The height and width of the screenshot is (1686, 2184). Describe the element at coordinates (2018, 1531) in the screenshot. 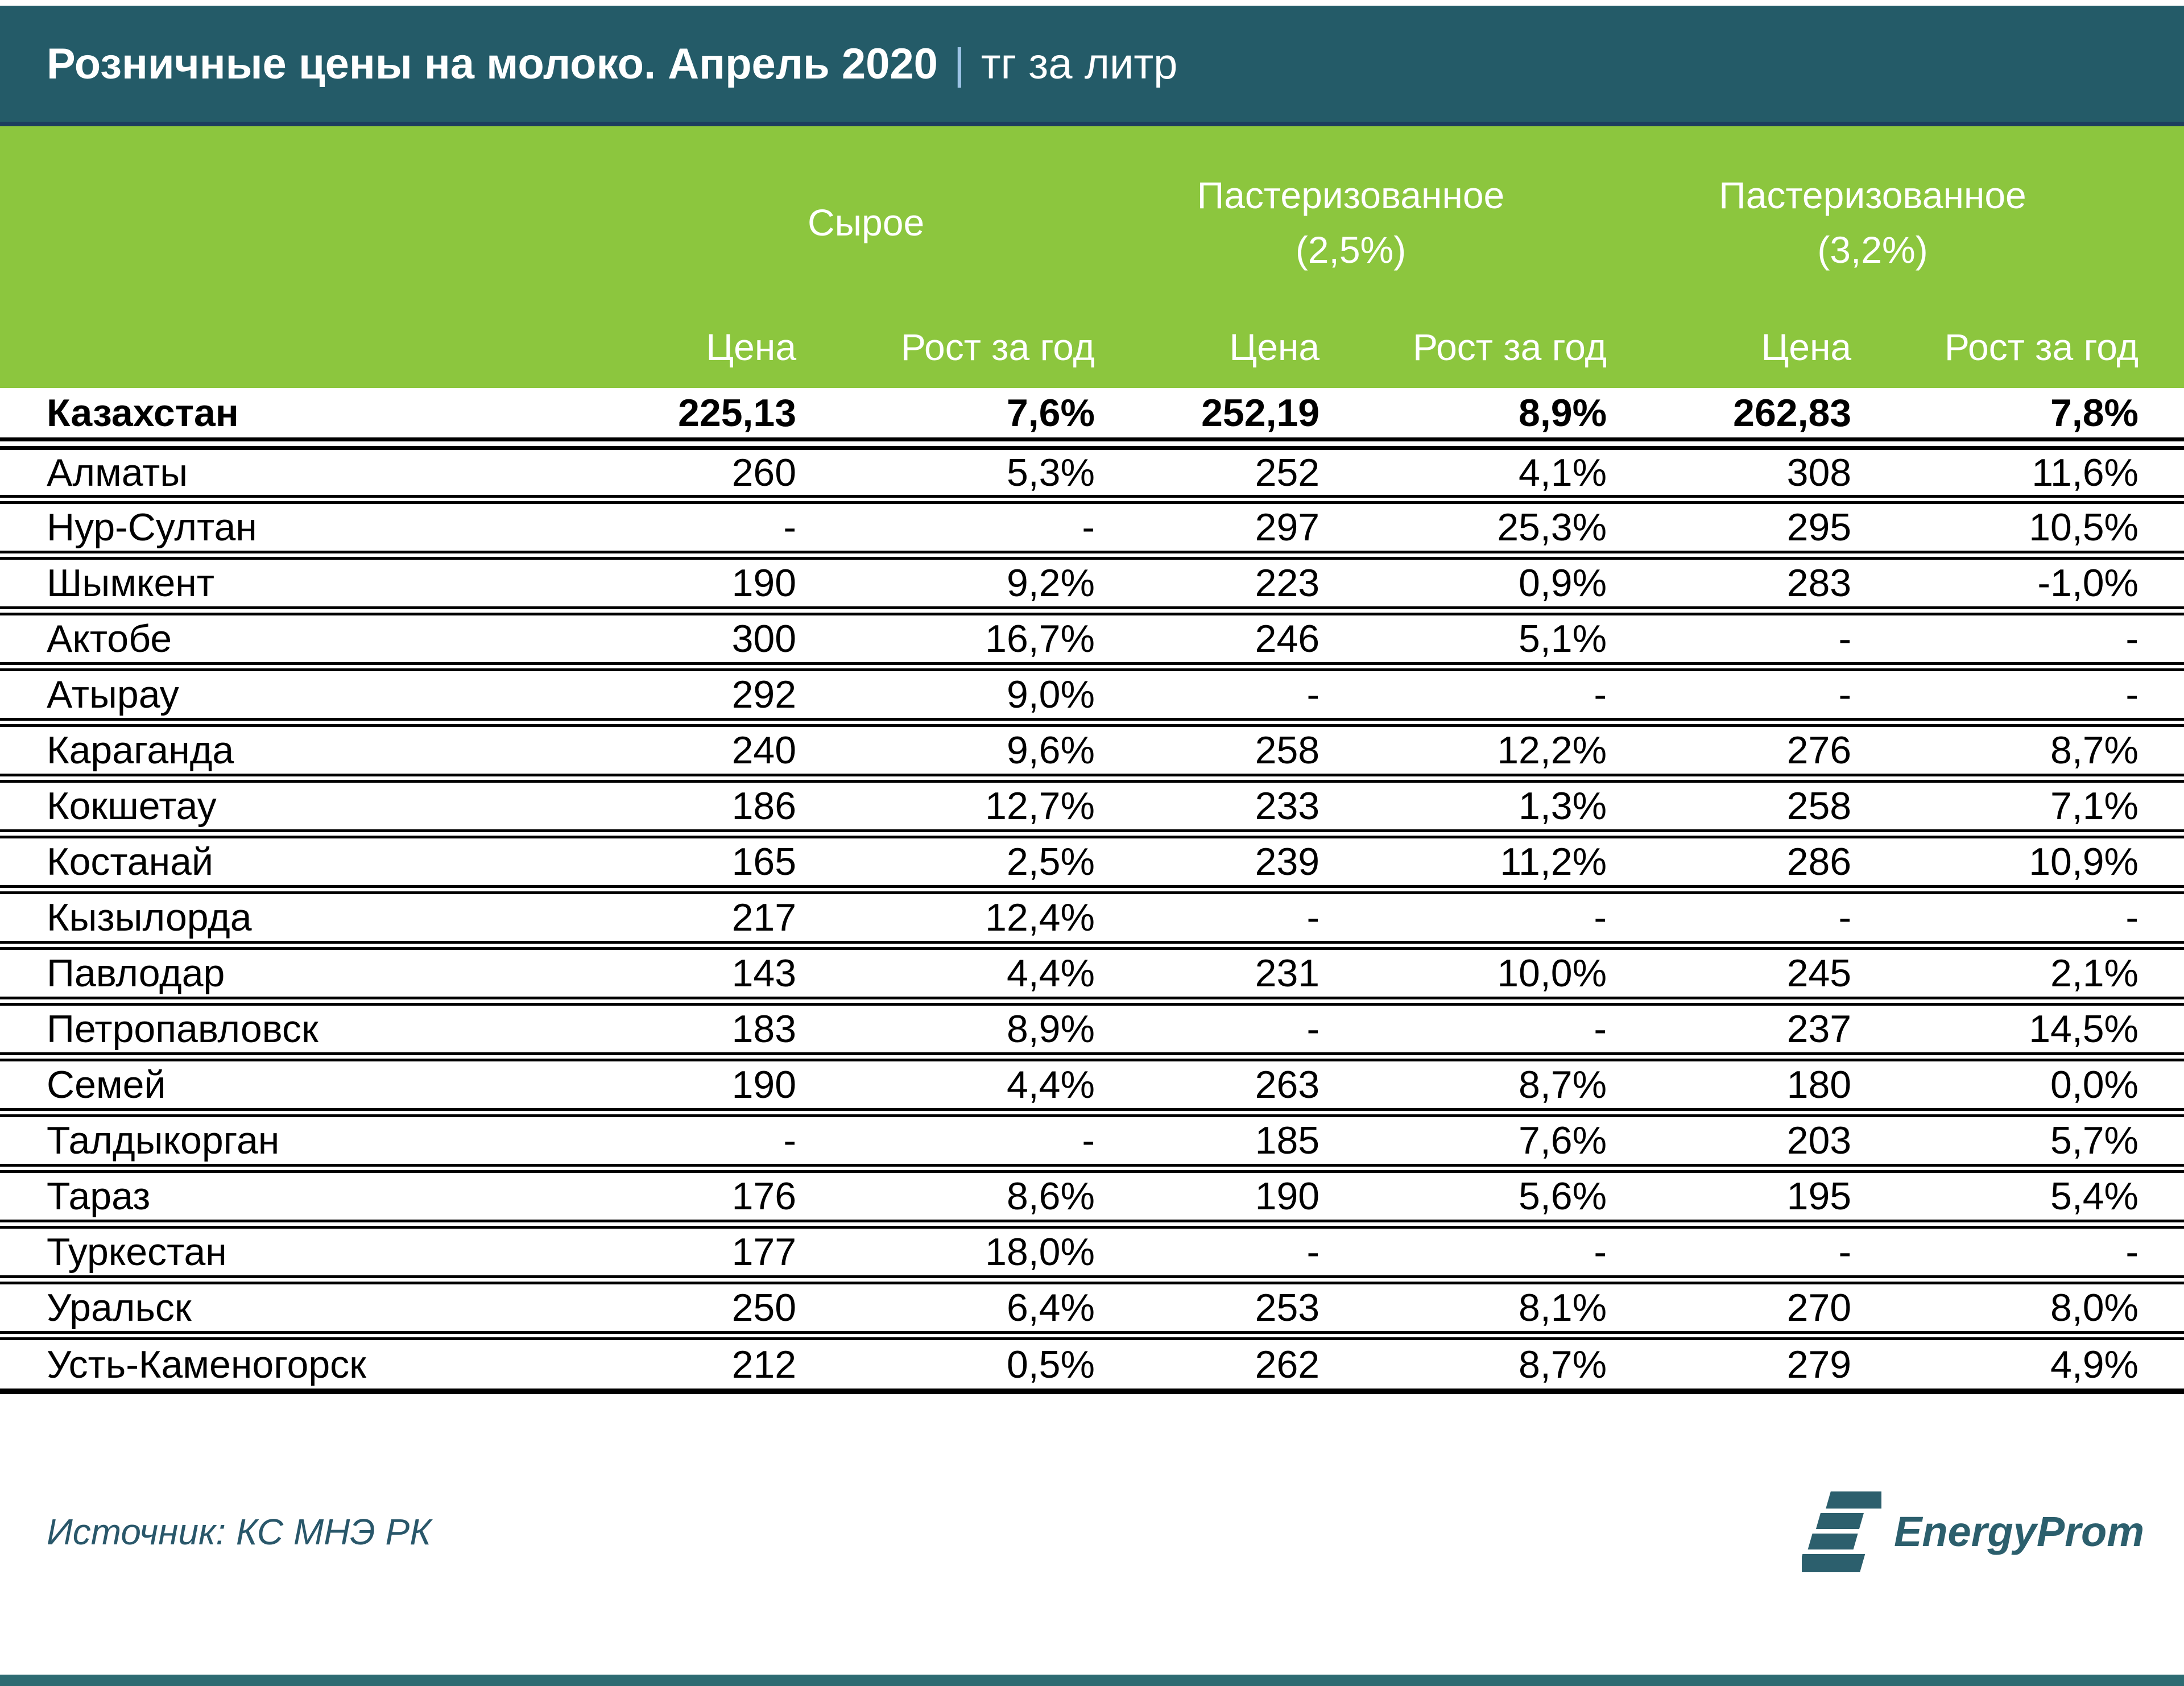

I see `energyprom-logo-text: EnergyProm` at that location.